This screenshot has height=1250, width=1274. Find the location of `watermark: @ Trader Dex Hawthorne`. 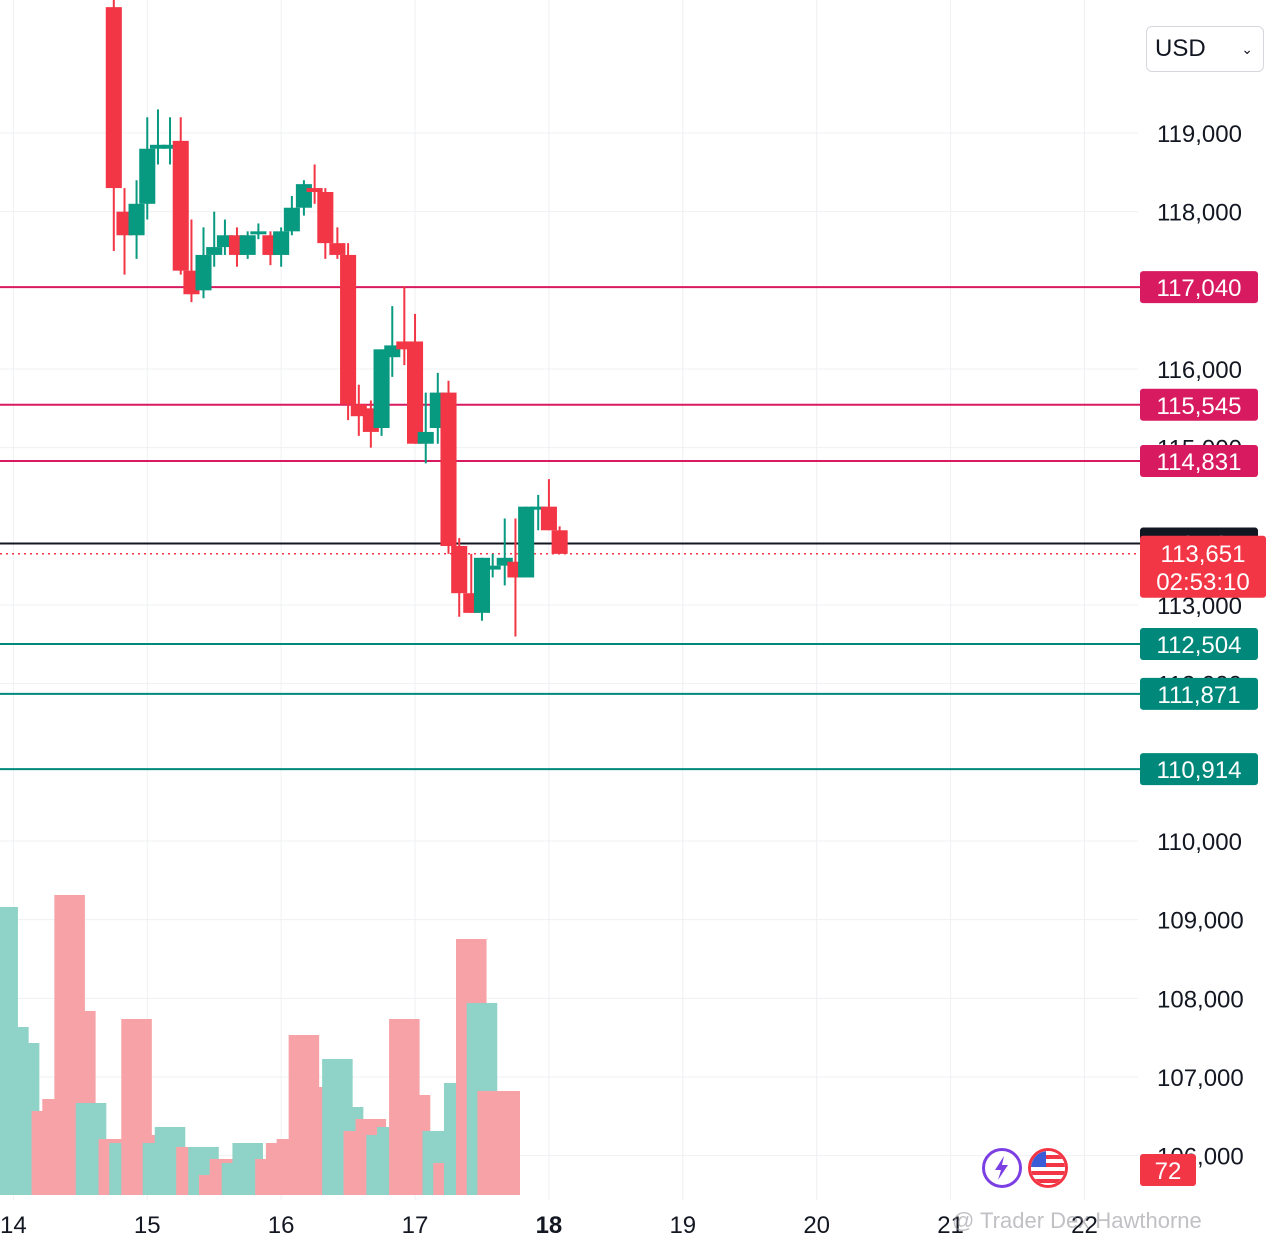

watermark: @ Trader Dex Hawthorne is located at coordinates (1077, 1220).